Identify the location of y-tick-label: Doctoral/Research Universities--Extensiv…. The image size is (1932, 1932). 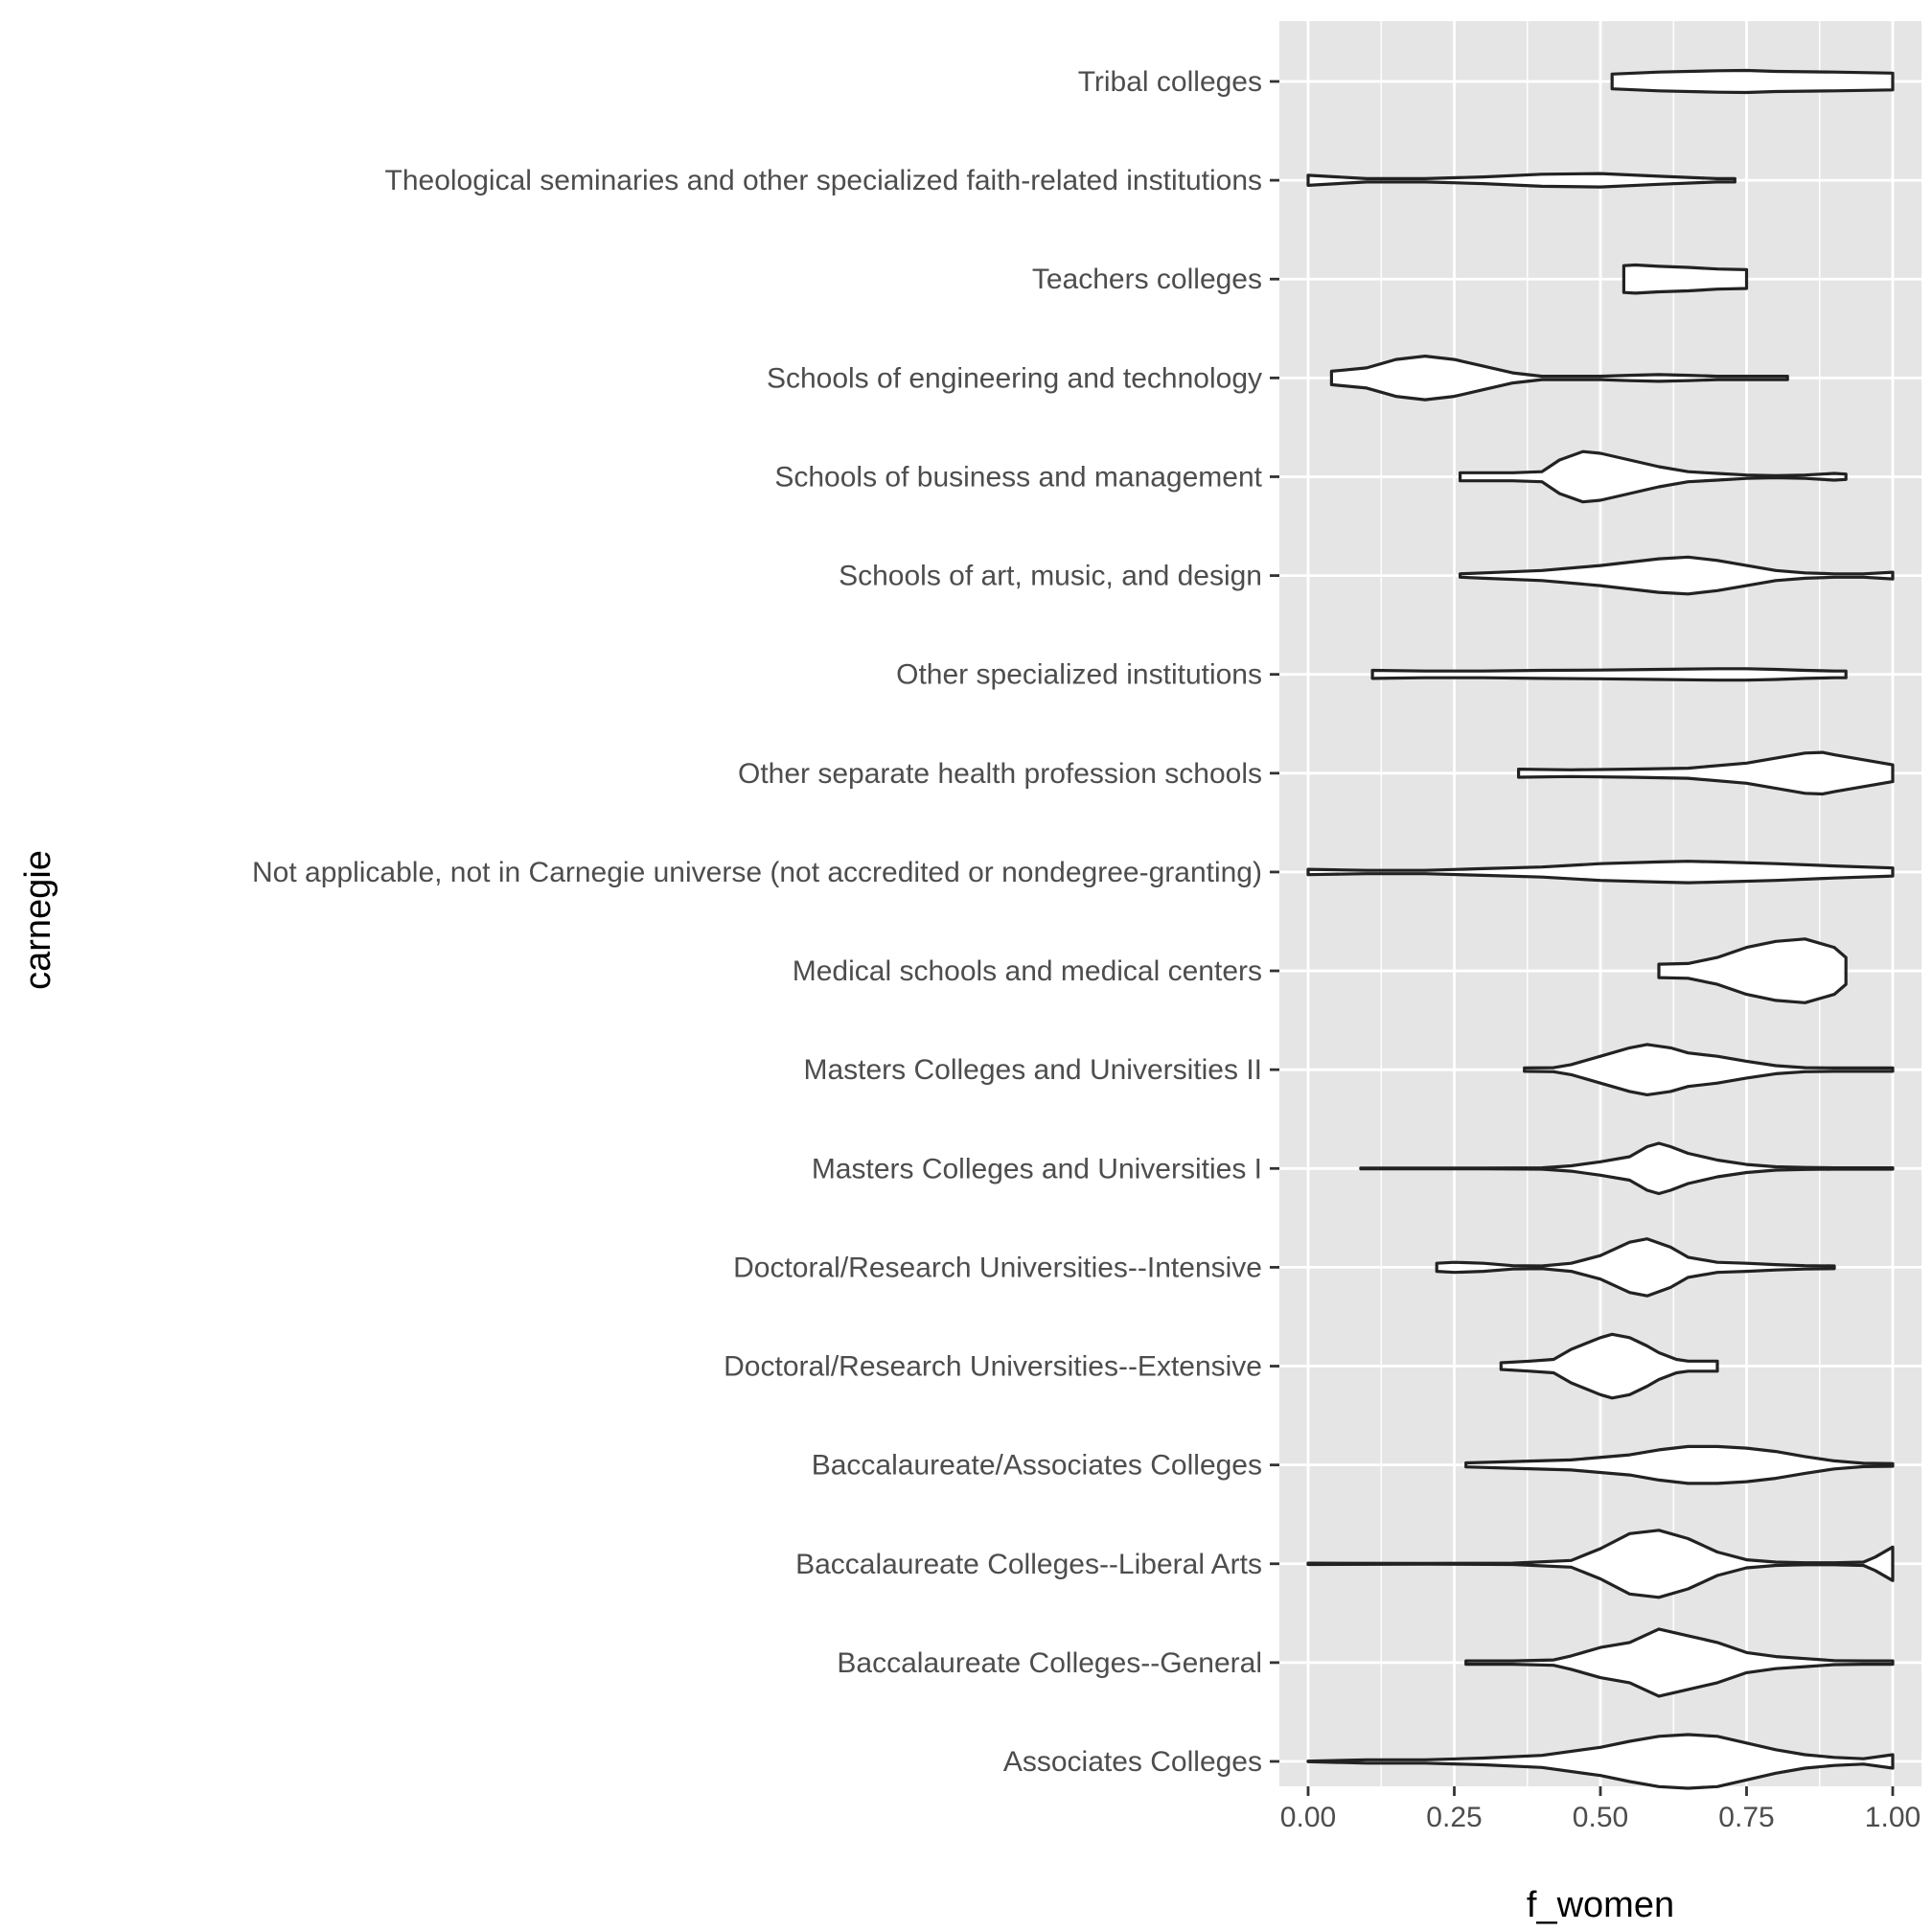
(993, 1367).